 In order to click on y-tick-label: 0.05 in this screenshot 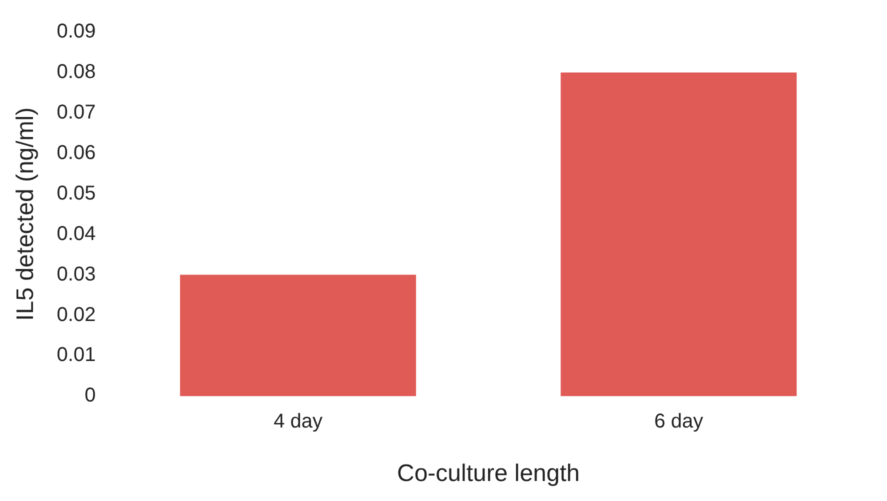, I will do `click(76, 193)`.